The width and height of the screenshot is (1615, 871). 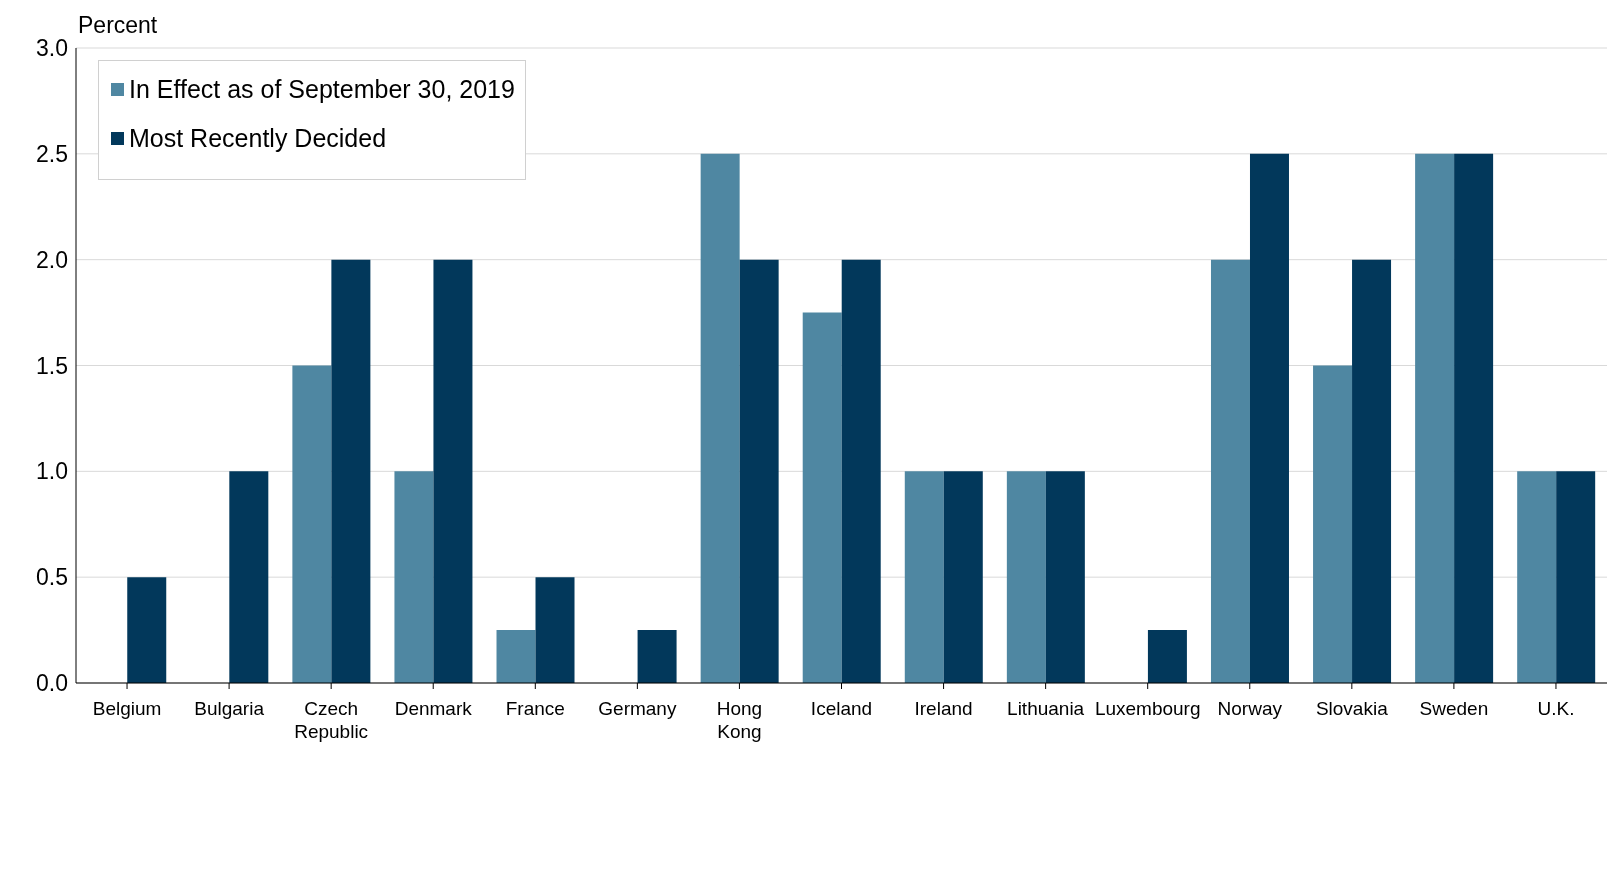 What do you see at coordinates (331, 720) in the screenshot?
I see `x-tick-label: Czech Republic` at bounding box center [331, 720].